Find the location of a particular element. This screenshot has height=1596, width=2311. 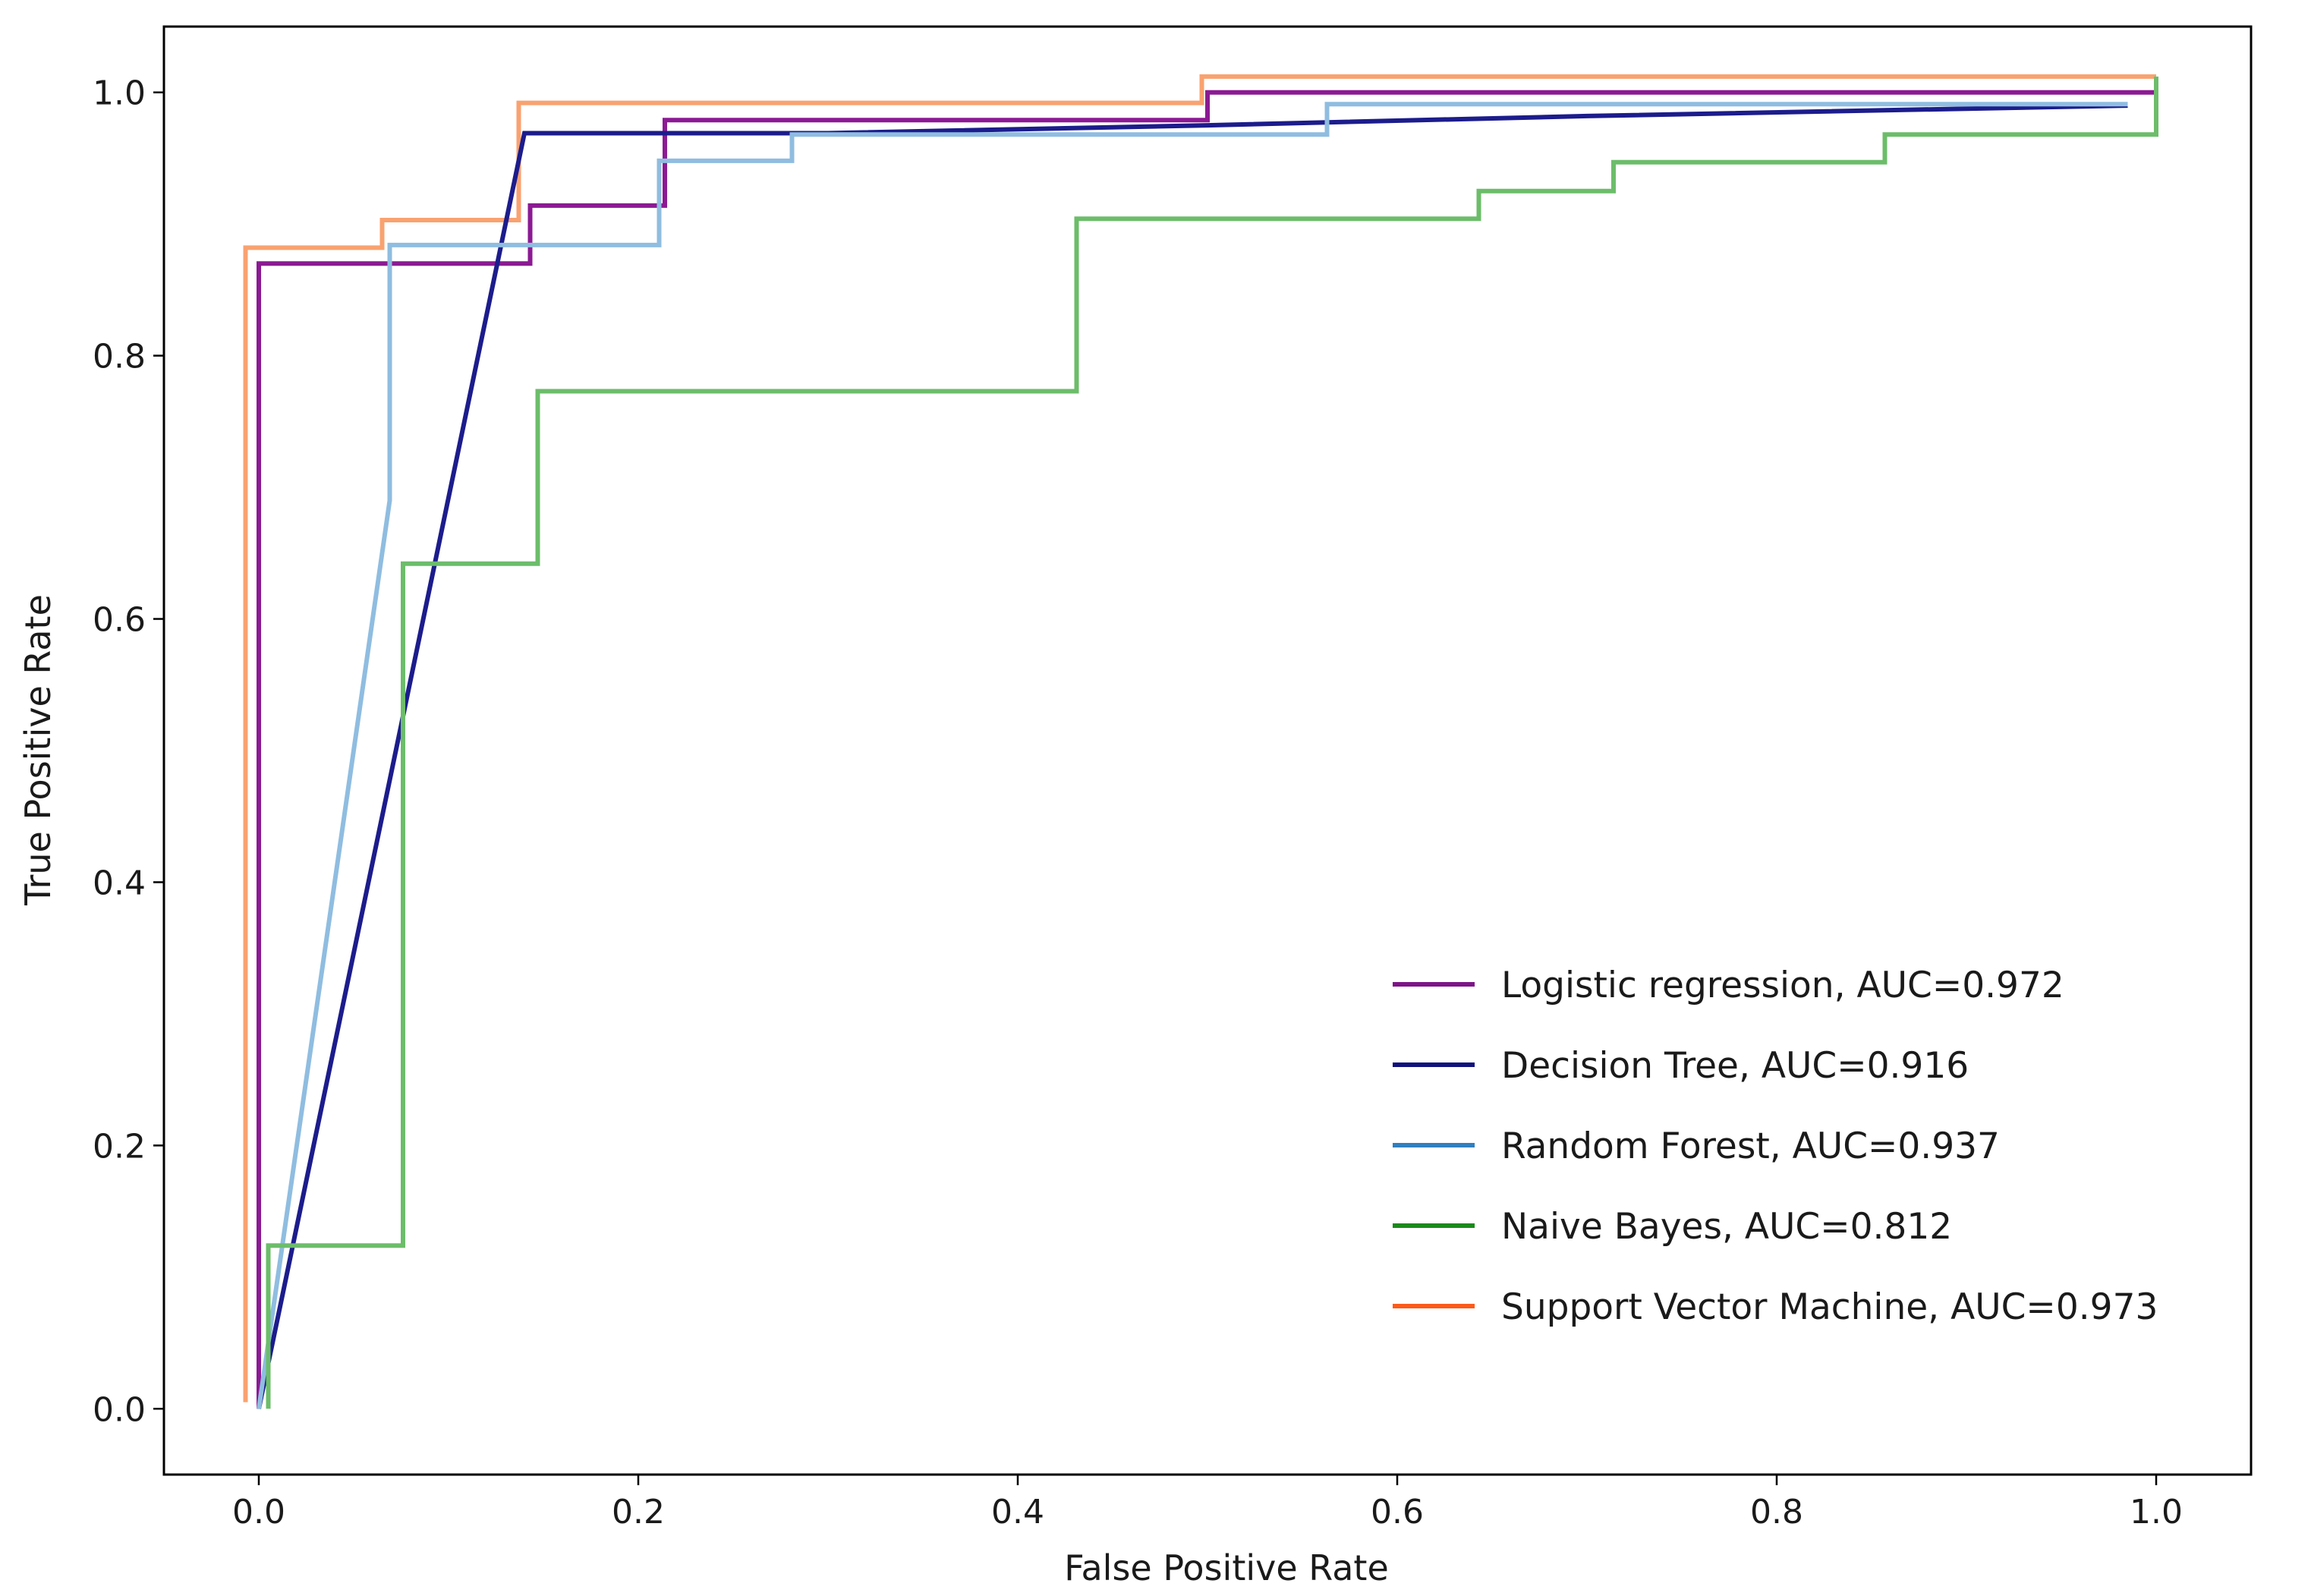

y-tick-label: 0.8 is located at coordinates (119, 357).